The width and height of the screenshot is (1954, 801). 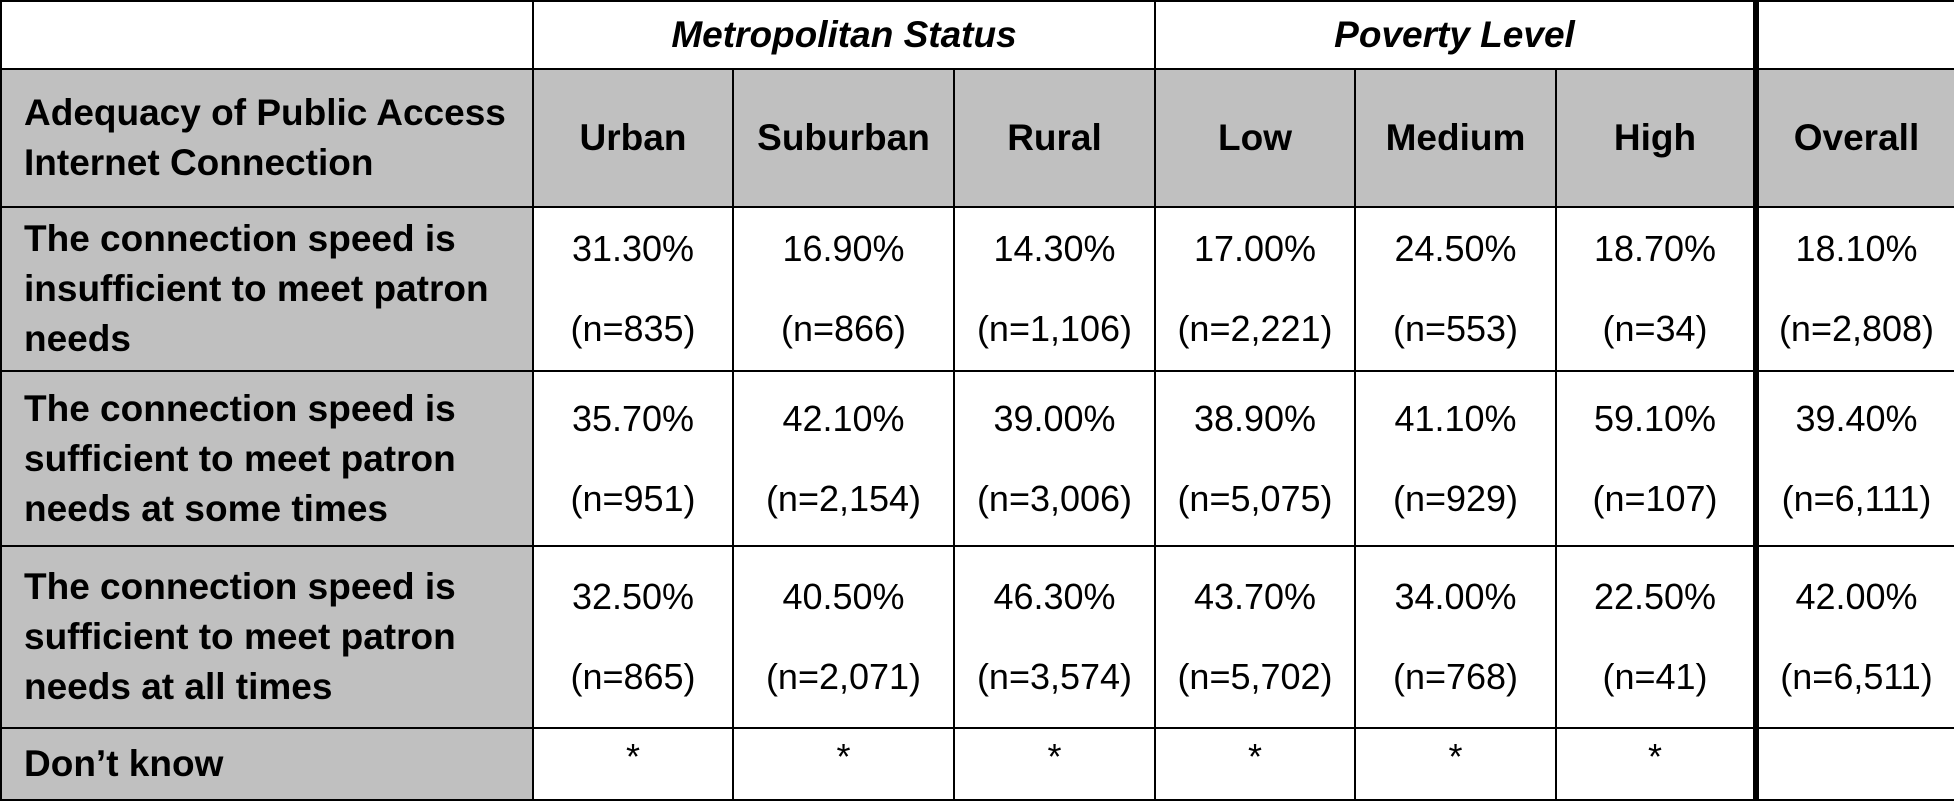 I want to click on percent-value: 31.30%, so click(x=633, y=248).